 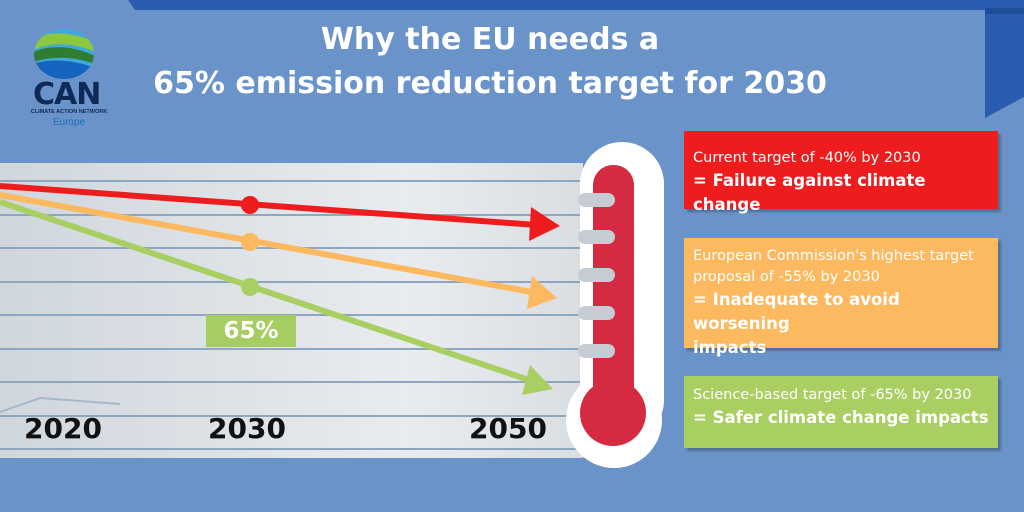 What do you see at coordinates (64, 54) in the screenshot?
I see `globe-logo-icon` at bounding box center [64, 54].